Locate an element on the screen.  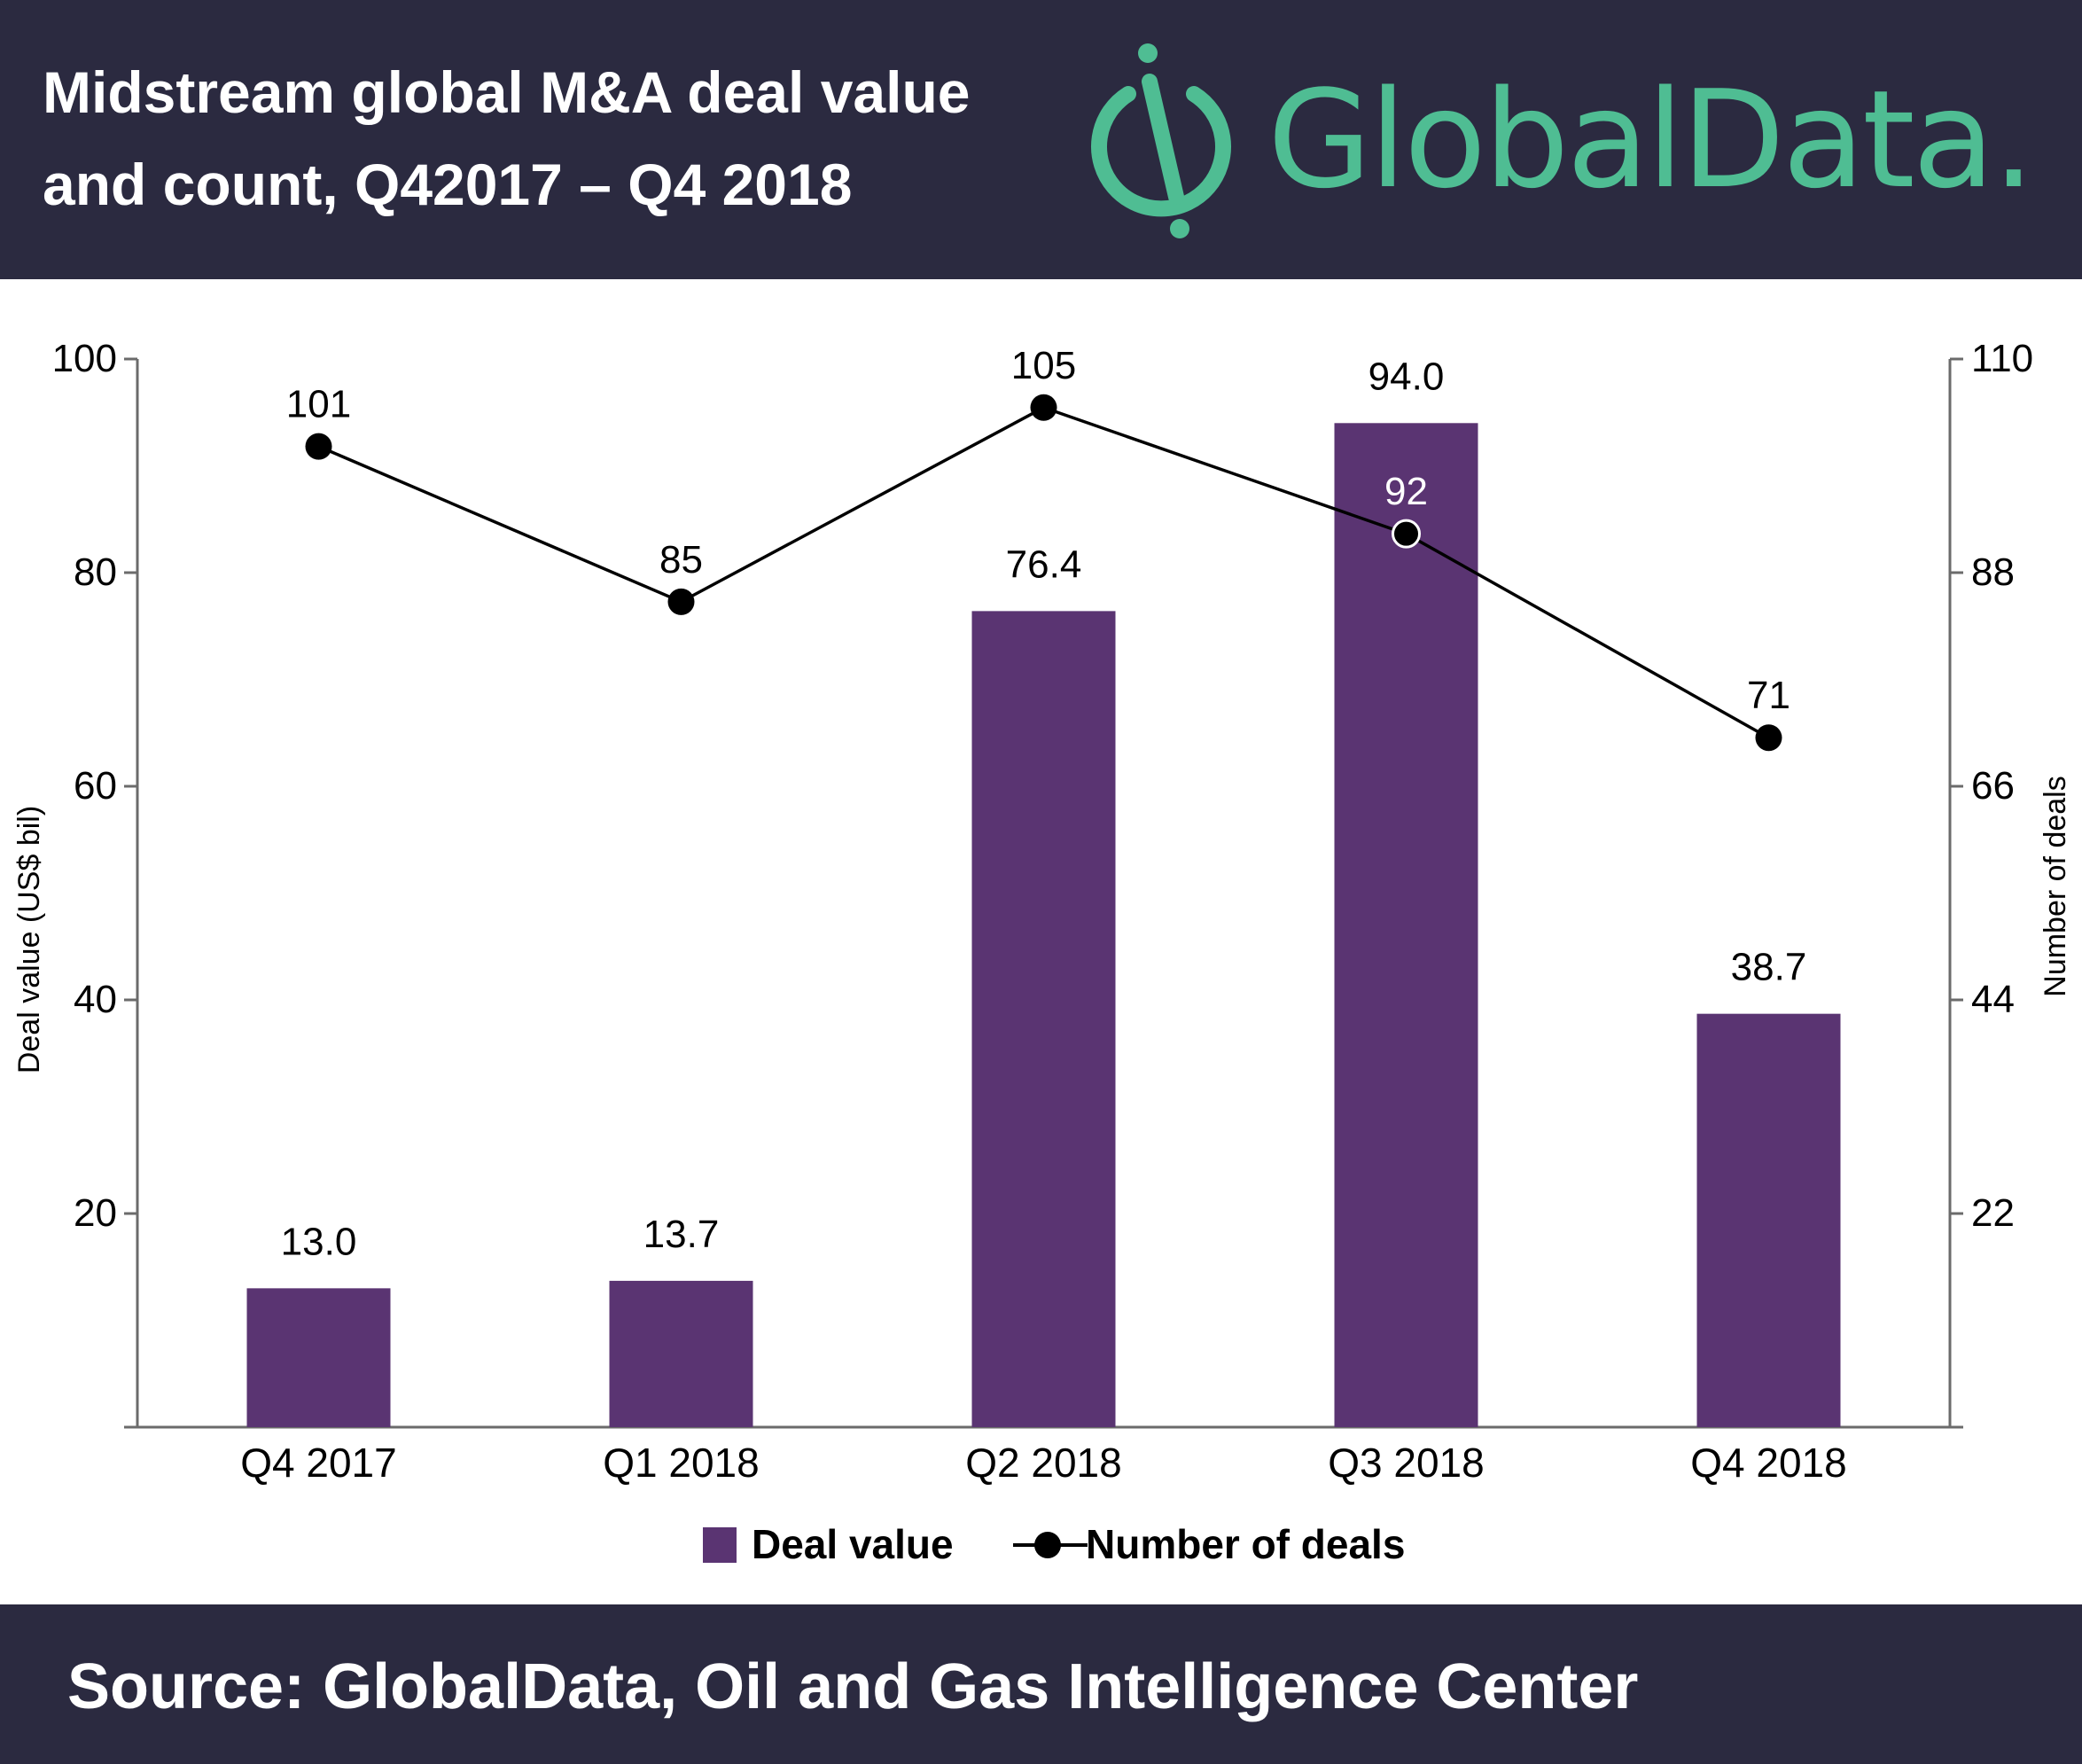
left-tick-label: 40 is located at coordinates (95, 999).